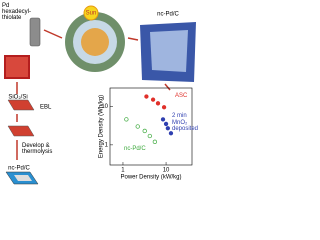 The image size is (320, 240). Describe the element at coordinates (135, 149) in the screenshot. I see `series-label: nc-Pd/C` at that location.